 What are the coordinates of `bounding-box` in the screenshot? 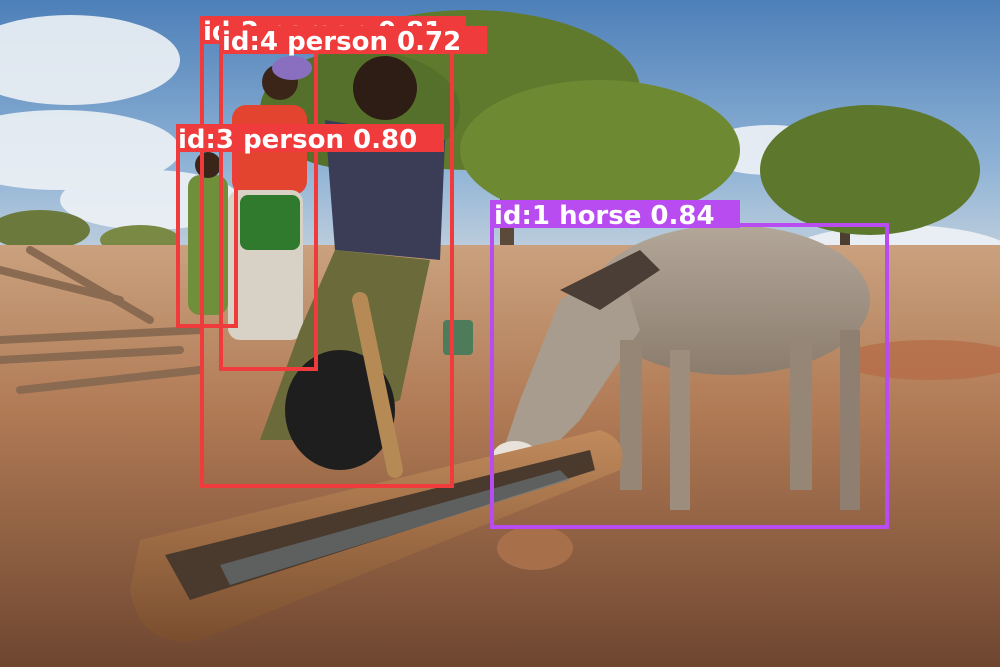 It's located at (207, 238).